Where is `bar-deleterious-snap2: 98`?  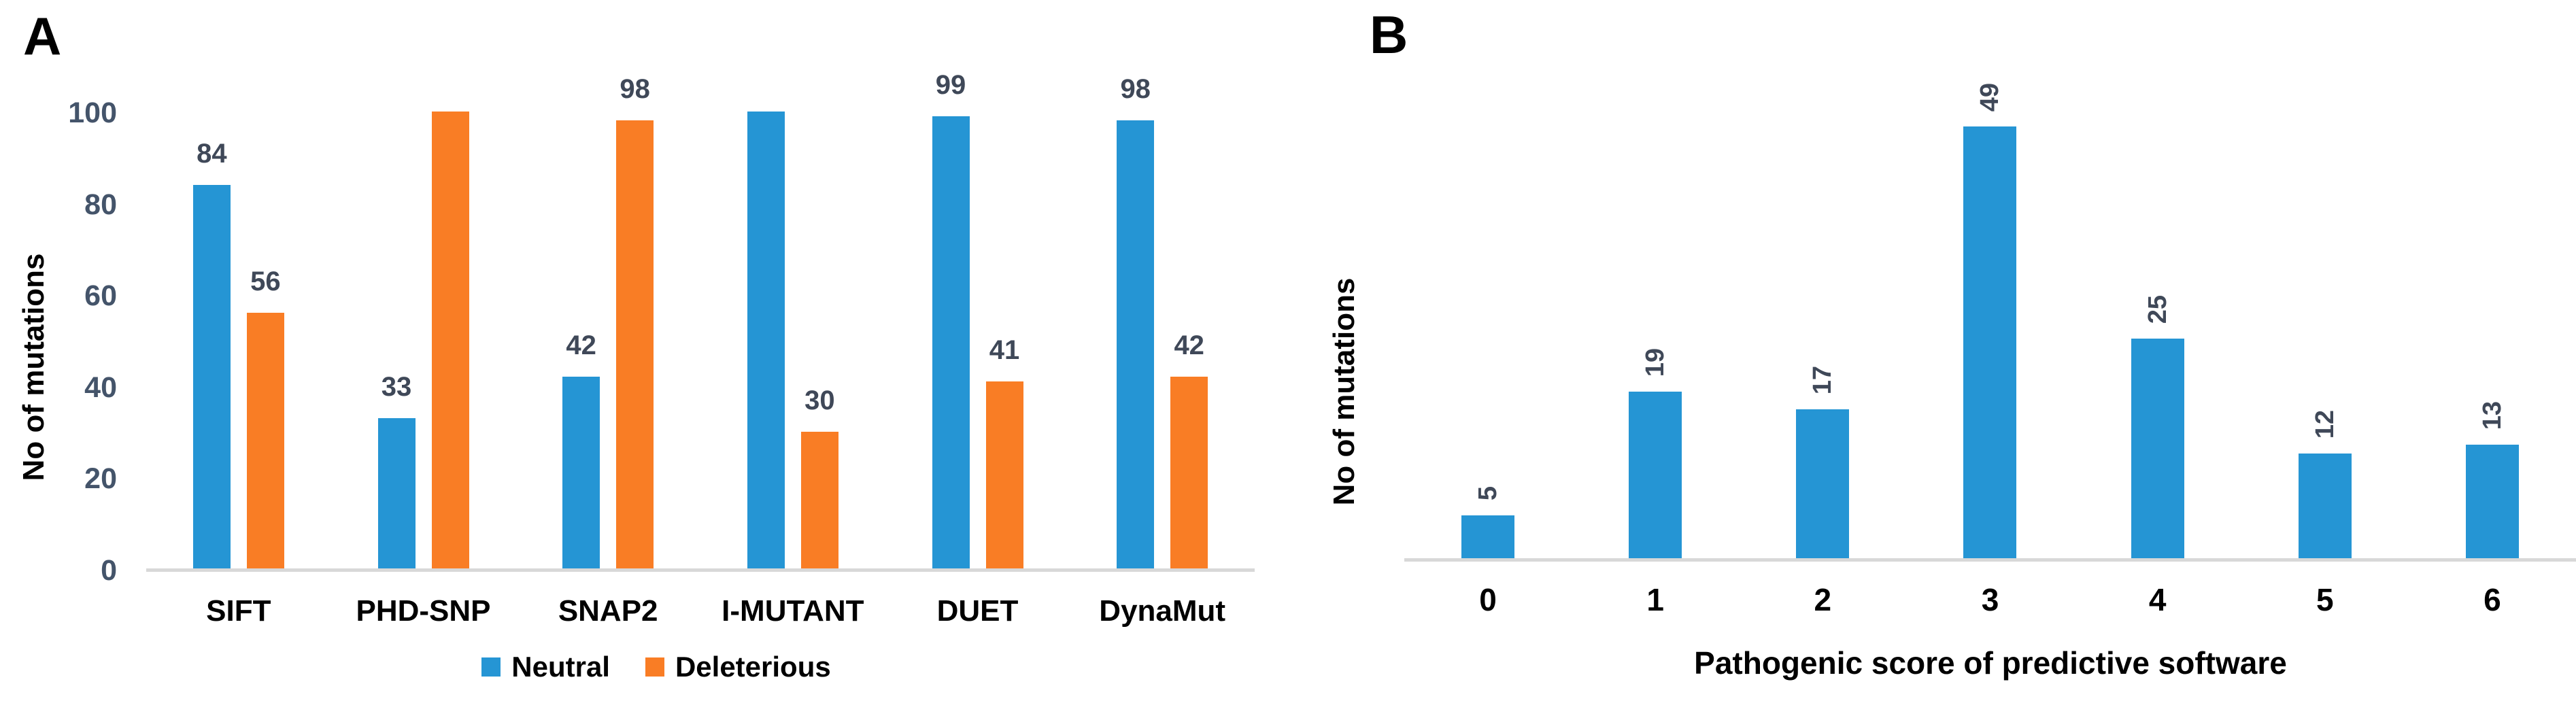
bar-deleterious-snap2: 98 is located at coordinates (635, 322).